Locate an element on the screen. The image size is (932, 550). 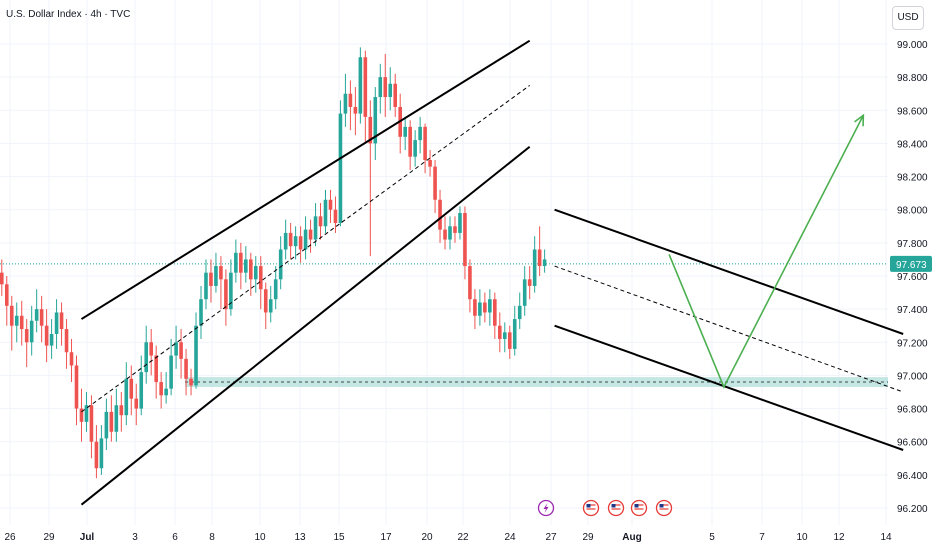
x-tick-label: 12 is located at coordinates (839, 537).